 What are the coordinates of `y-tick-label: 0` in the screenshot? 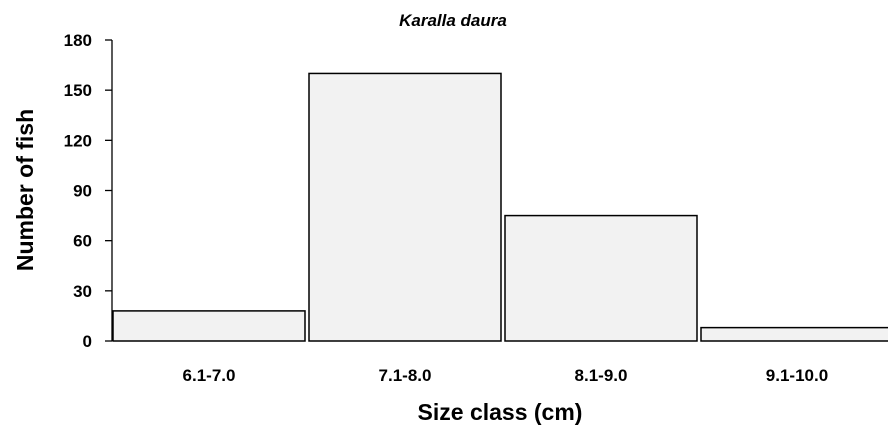 It's located at (87, 341).